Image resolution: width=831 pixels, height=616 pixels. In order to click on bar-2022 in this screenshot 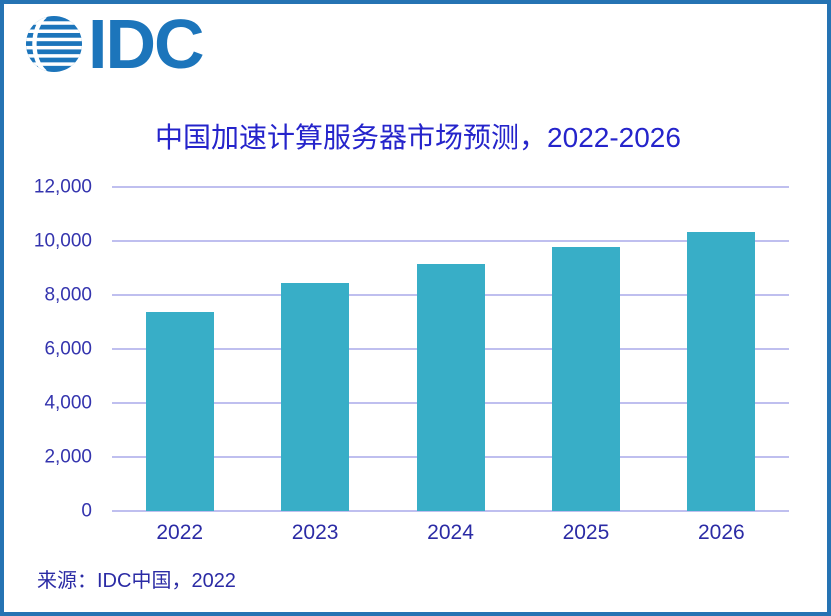, I will do `click(179, 411)`.